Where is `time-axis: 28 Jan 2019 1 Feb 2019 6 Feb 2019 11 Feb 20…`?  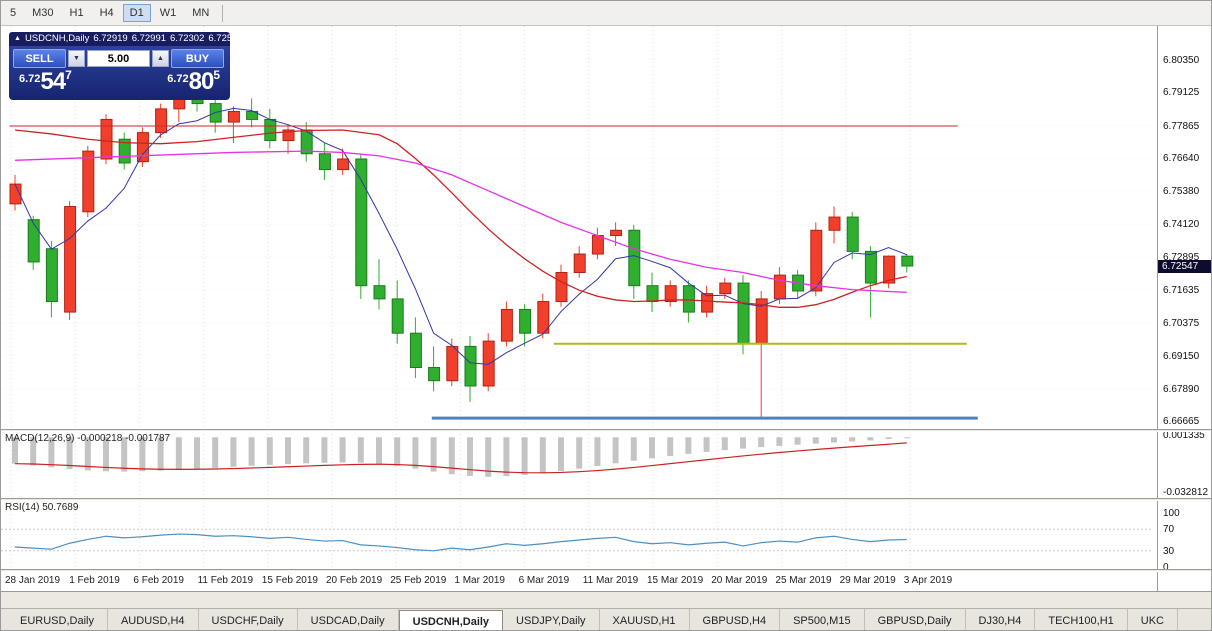
time-axis: 28 Jan 2019 1 Feb 2019 6 Feb 2019 11 Feb 20… is located at coordinates (578, 581).